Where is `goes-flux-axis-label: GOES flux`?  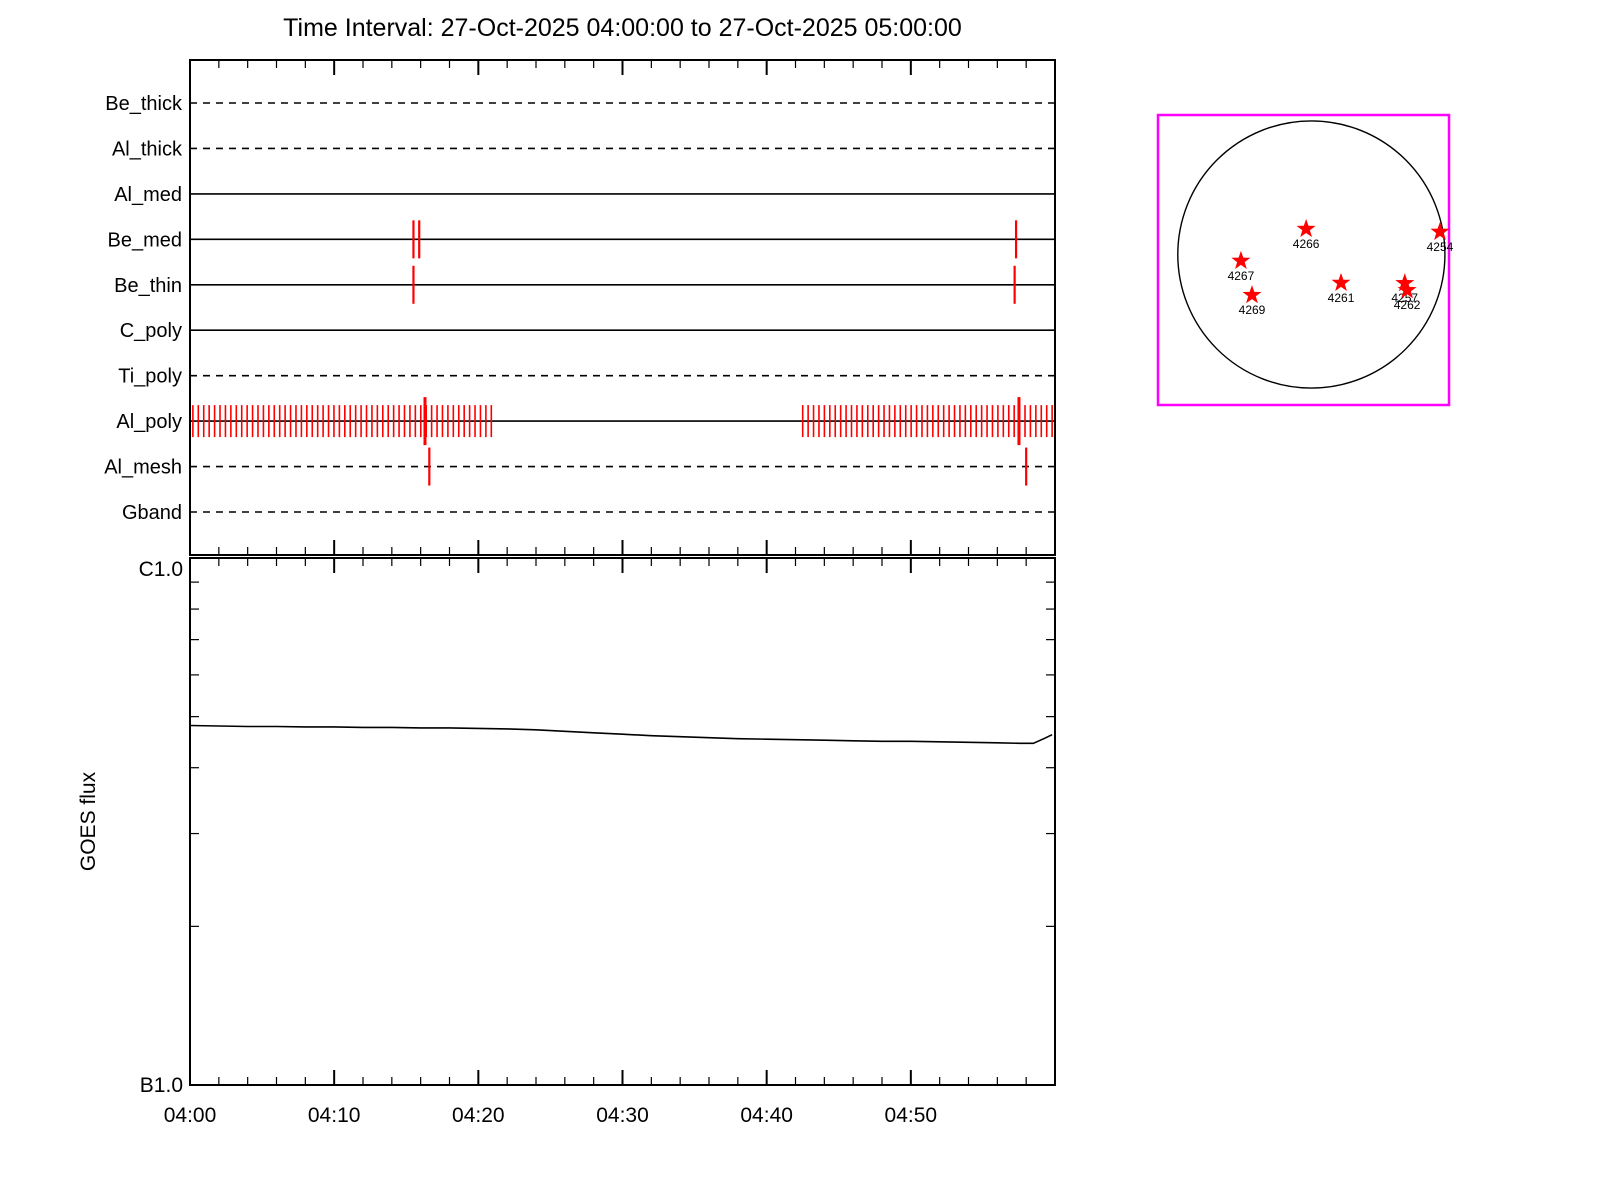
goes-flux-axis-label: GOES flux is located at coordinates (88, 821).